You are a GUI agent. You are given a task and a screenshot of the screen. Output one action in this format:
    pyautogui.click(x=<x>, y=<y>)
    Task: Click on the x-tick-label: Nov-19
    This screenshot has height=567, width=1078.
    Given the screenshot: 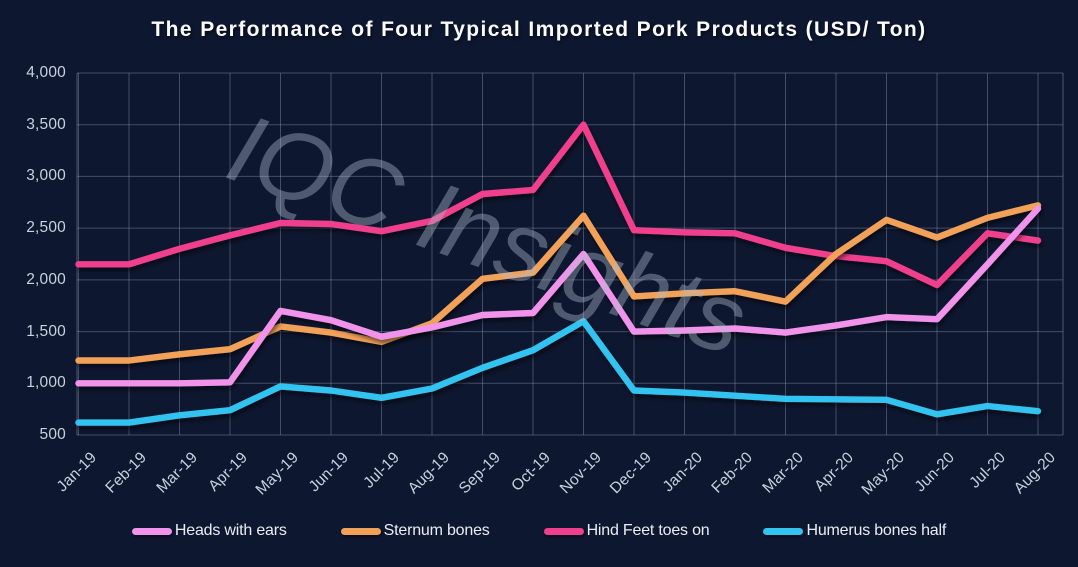 What is the action you would take?
    pyautogui.click(x=580, y=473)
    